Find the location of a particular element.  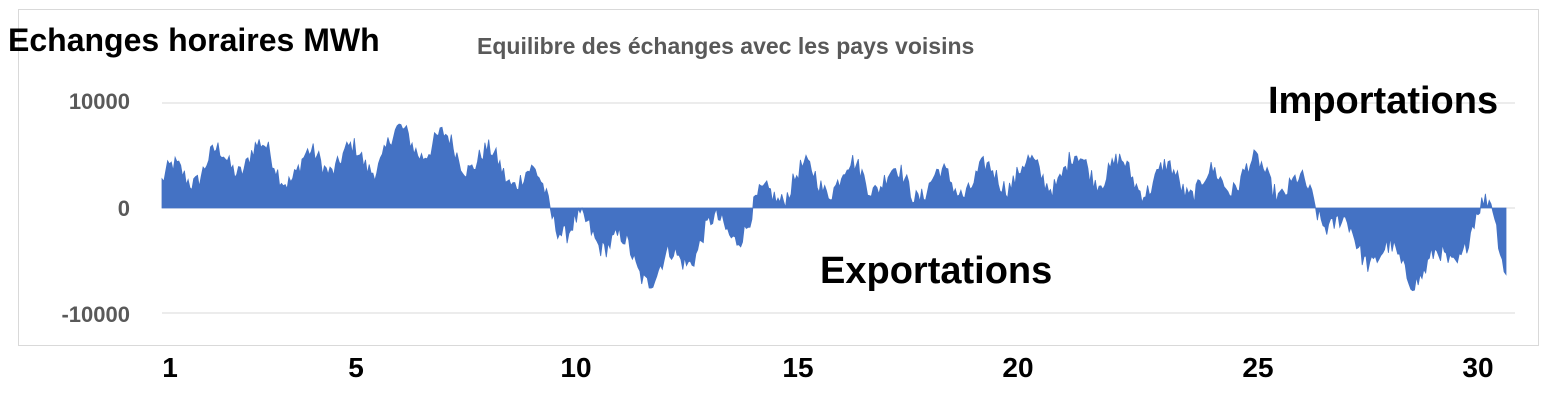

annotation-importations: Importations is located at coordinates (1383, 101).